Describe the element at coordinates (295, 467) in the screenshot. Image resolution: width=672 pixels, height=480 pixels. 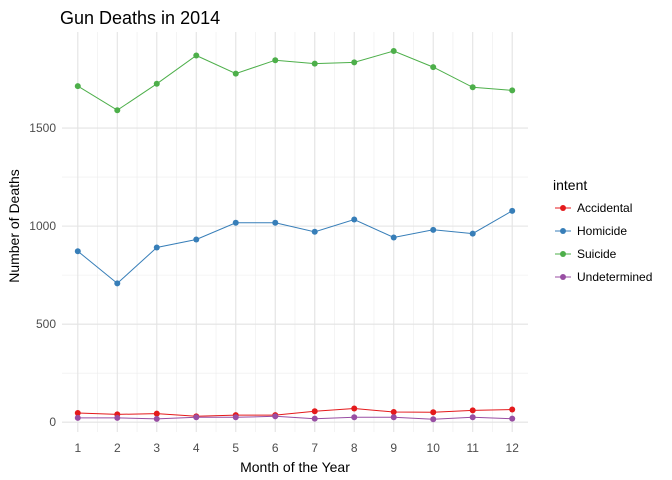
I see `x-axis-title: Month of the Year` at that location.